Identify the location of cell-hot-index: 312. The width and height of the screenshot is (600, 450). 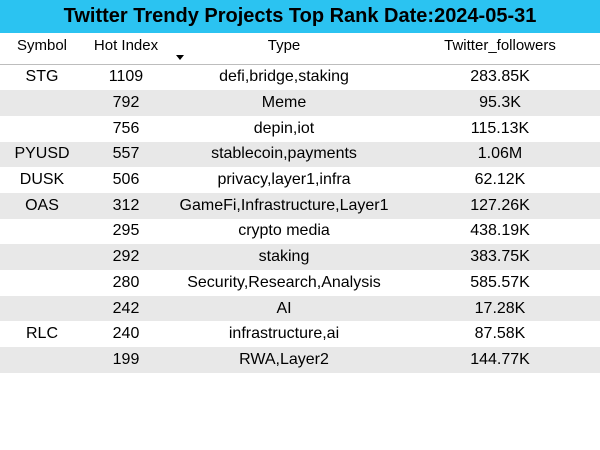
(126, 205).